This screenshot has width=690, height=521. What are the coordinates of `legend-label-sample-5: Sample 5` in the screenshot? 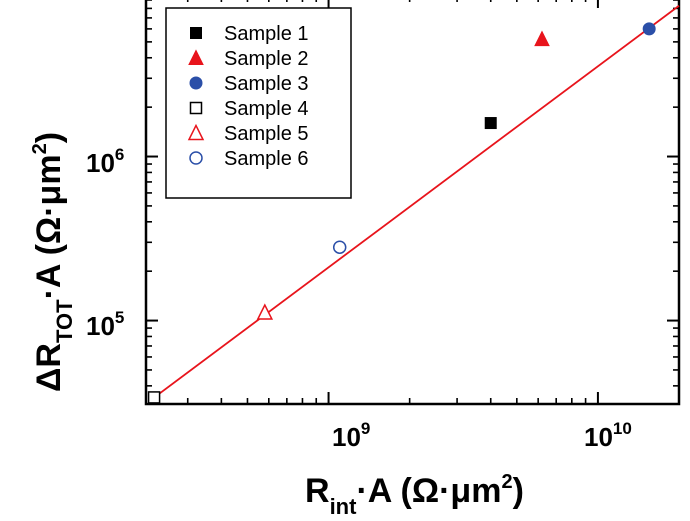 It's located at (266, 134).